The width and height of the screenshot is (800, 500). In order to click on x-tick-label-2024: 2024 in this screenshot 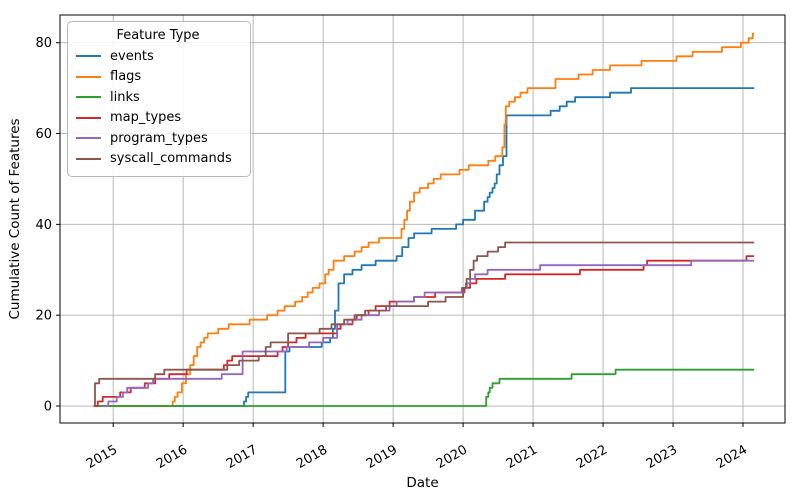, I will do `click(732, 457)`.